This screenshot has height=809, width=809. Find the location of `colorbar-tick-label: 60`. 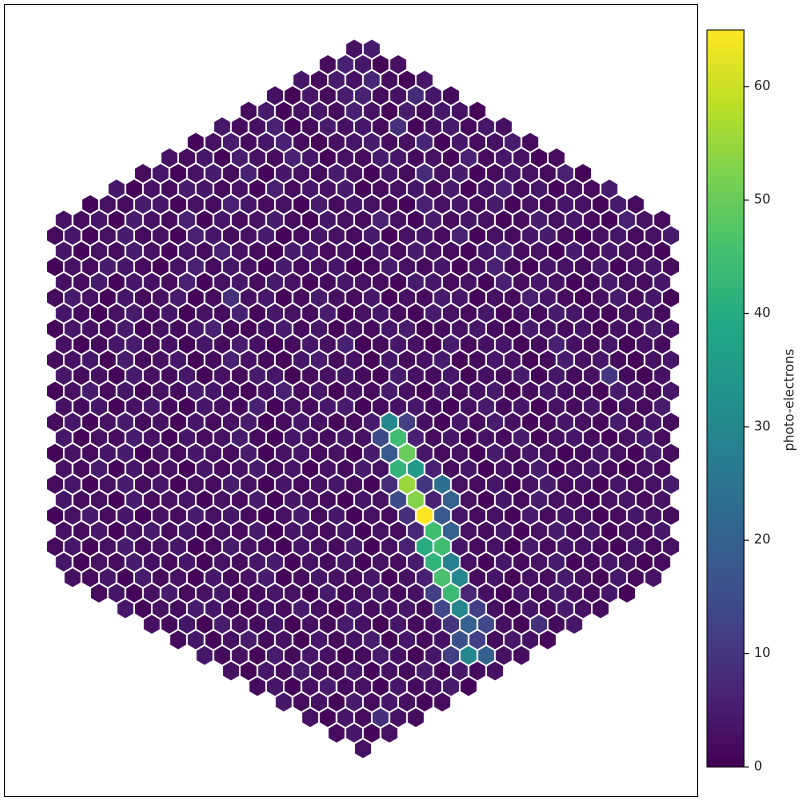

colorbar-tick-label: 60 is located at coordinates (762, 86).